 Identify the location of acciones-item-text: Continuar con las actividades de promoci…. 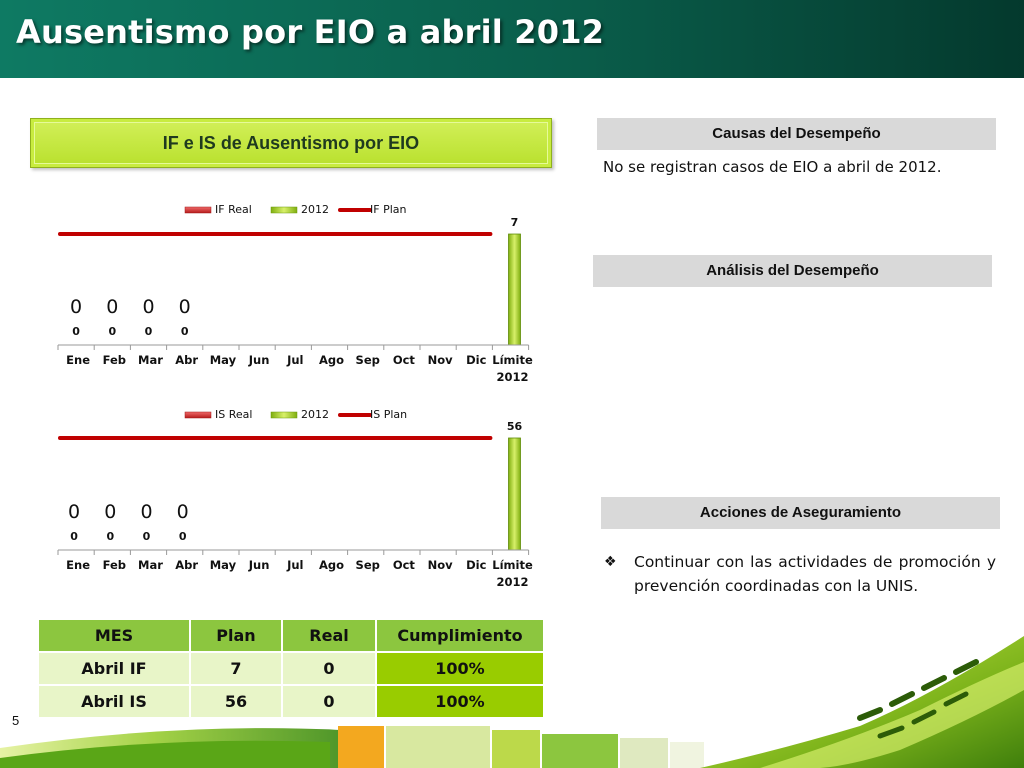
(815, 574).